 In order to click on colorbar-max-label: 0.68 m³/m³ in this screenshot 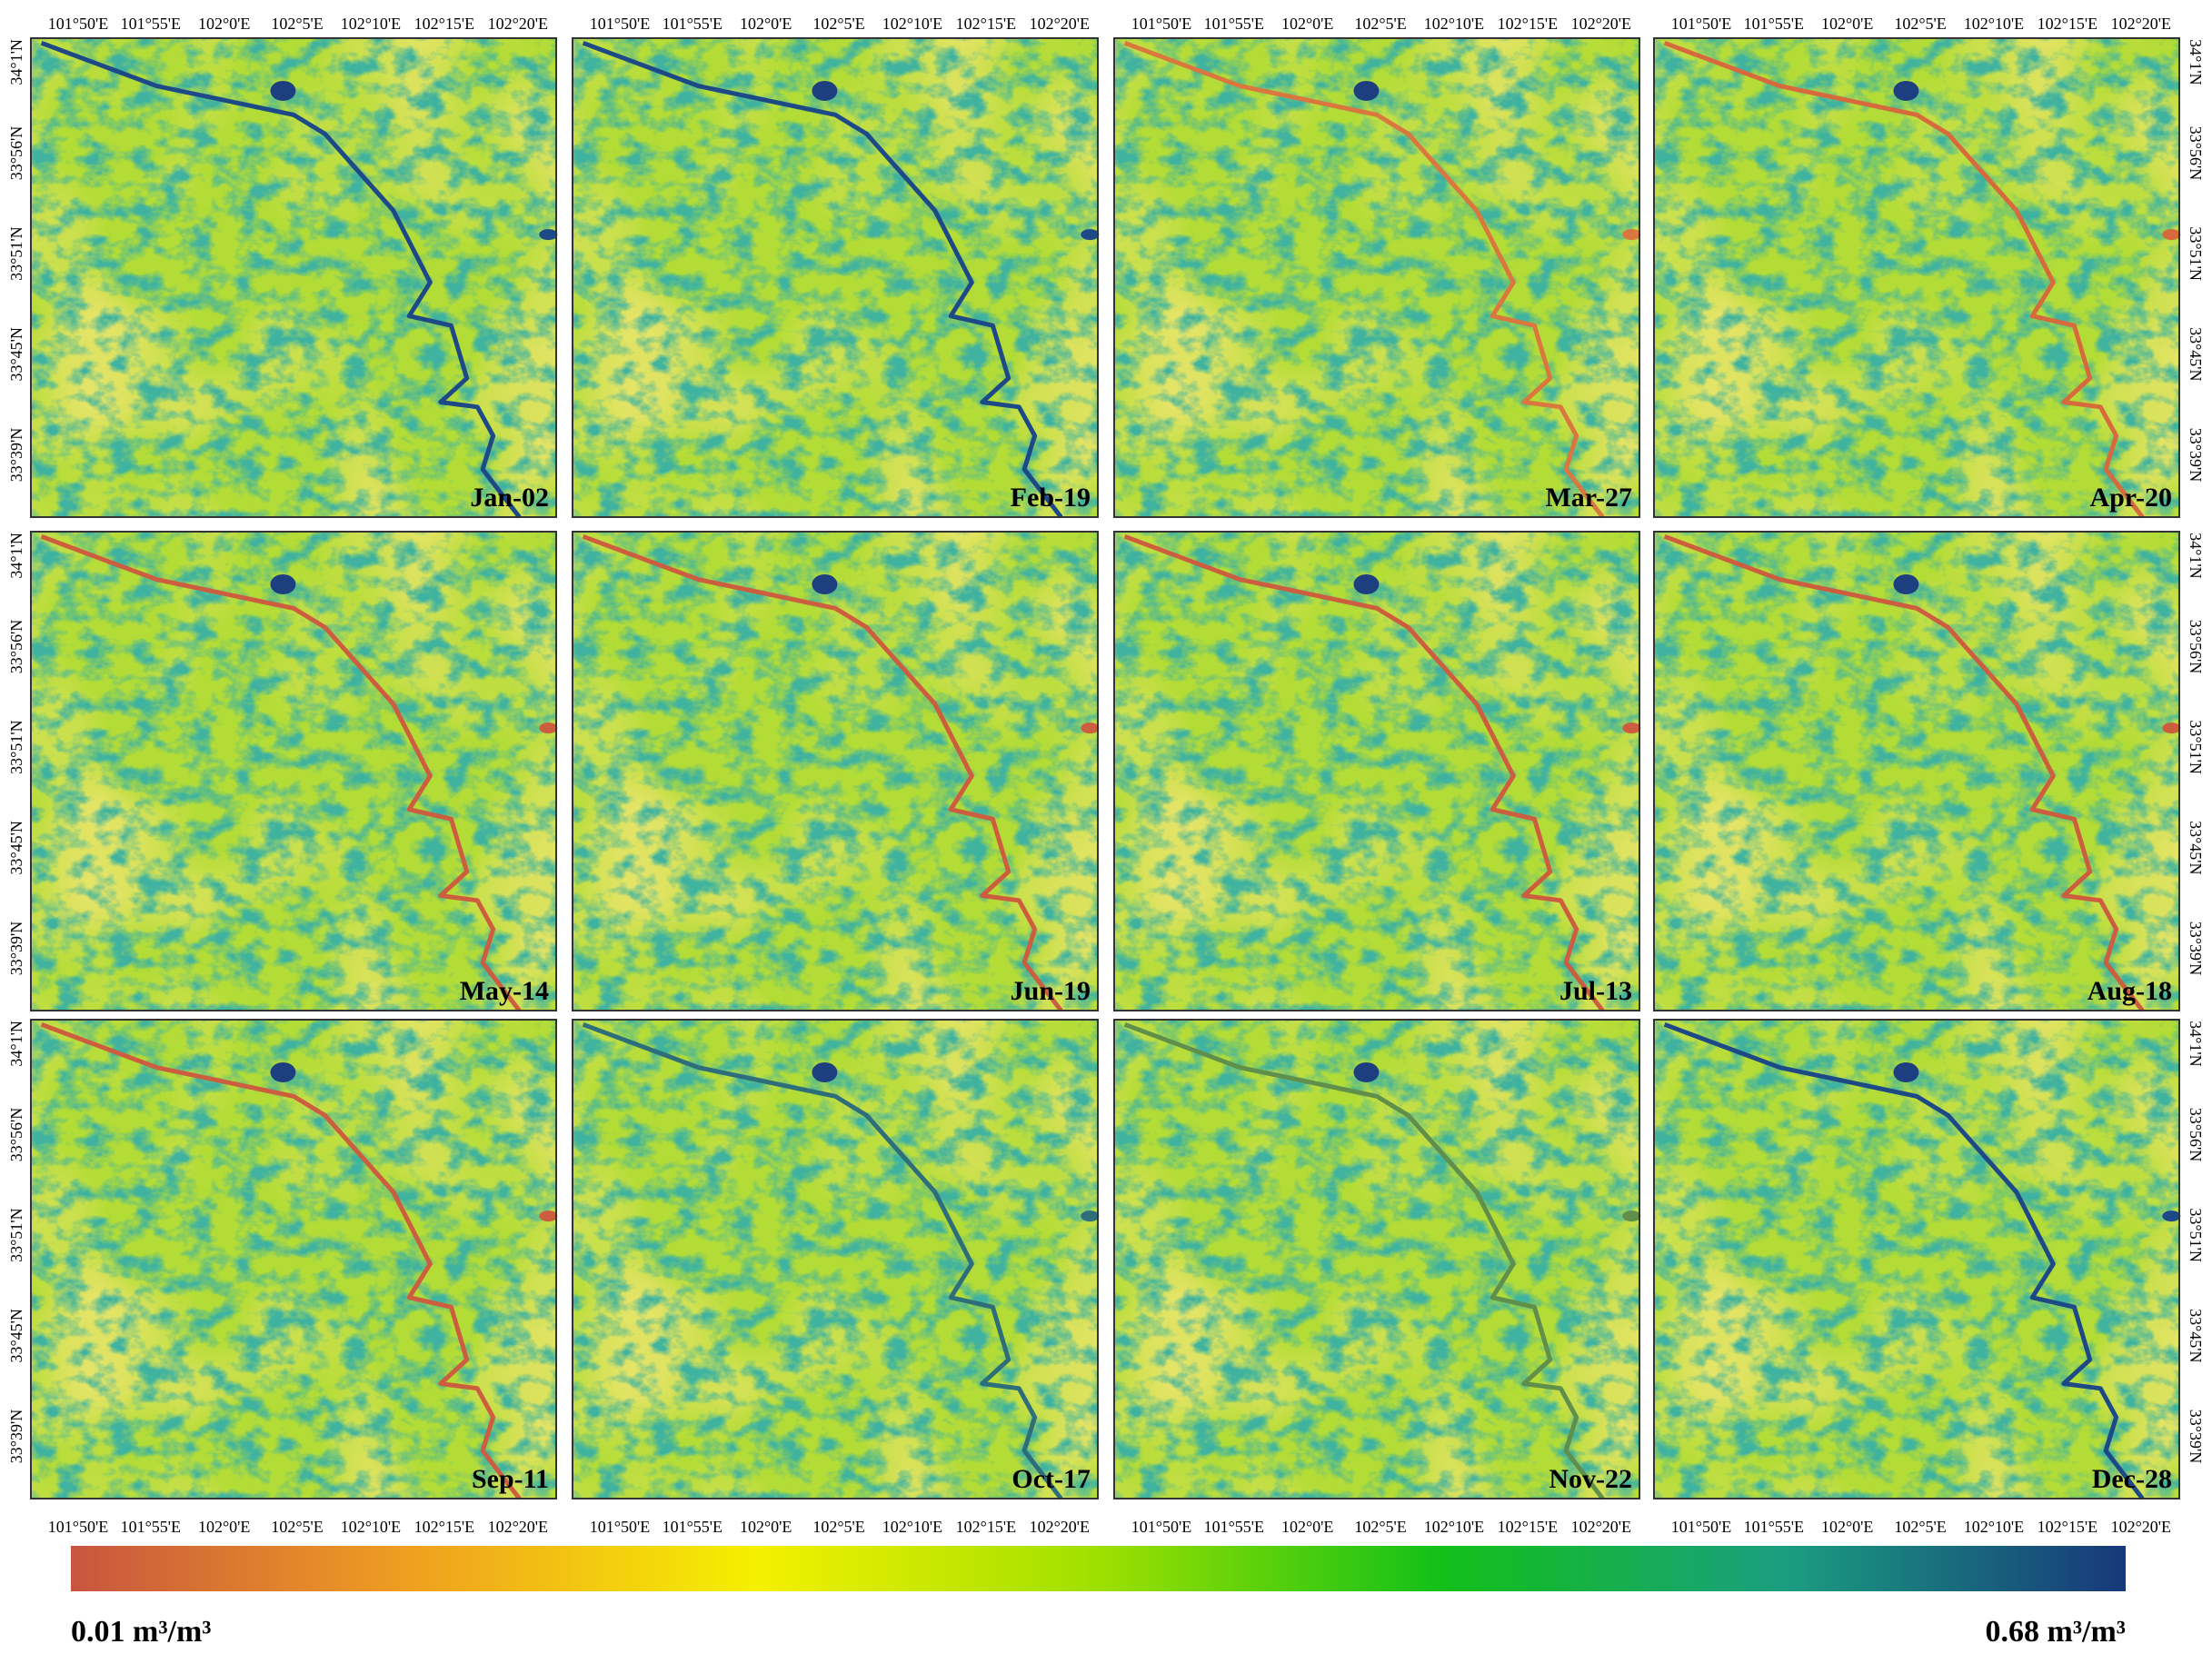, I will do `click(2056, 1632)`.